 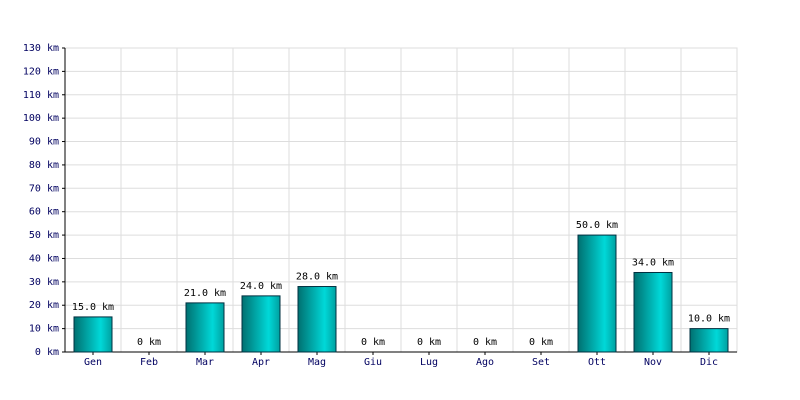 What do you see at coordinates (44, 329) in the screenshot?
I see `y-tick-label: 10 km` at bounding box center [44, 329].